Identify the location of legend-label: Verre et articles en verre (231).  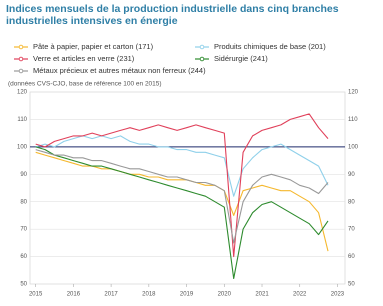
(84, 58).